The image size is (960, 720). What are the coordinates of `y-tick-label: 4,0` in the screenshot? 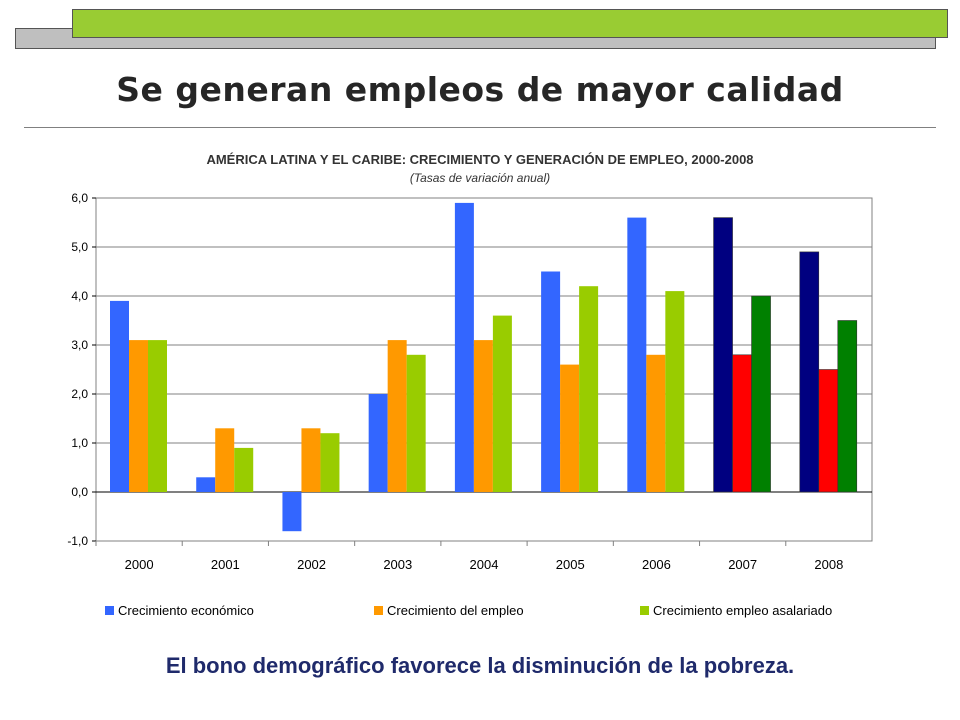 It's located at (79, 296).